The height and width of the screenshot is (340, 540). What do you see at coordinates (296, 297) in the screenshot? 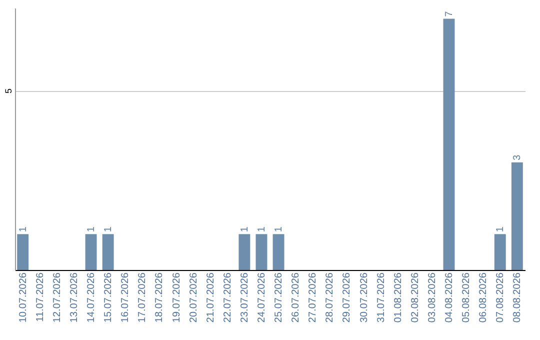
I see `x-tick-label: 26.07.2026` at bounding box center [296, 297].